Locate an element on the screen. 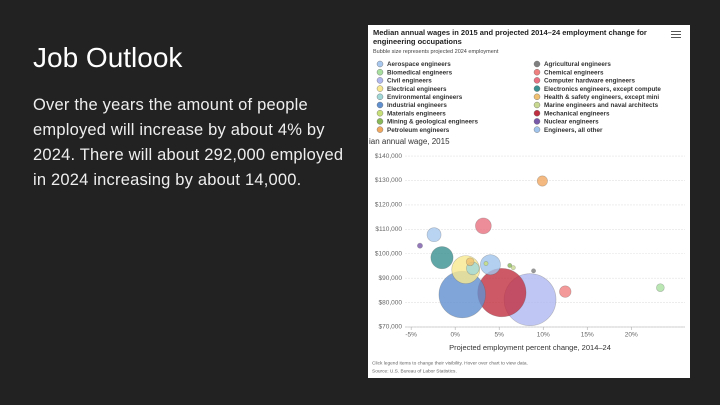 This screenshot has width=720, height=405. y-tick-label: $80,000 is located at coordinates (391, 302).